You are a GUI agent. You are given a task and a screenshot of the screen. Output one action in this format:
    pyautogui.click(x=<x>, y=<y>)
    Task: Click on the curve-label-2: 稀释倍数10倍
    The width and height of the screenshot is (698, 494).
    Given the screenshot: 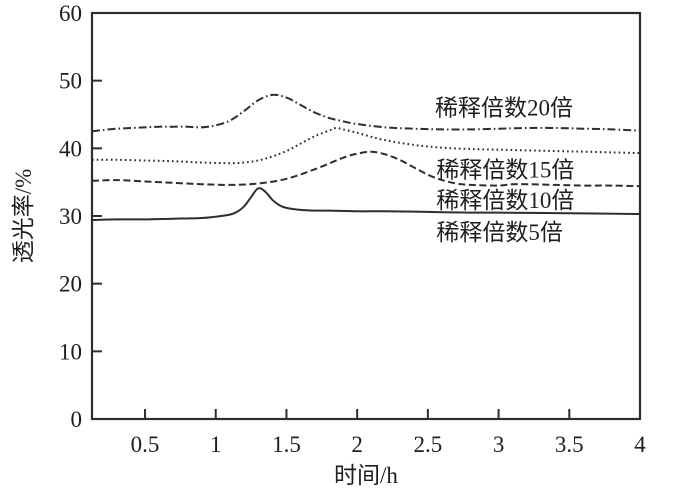 What is the action you would take?
    pyautogui.click(x=505, y=200)
    